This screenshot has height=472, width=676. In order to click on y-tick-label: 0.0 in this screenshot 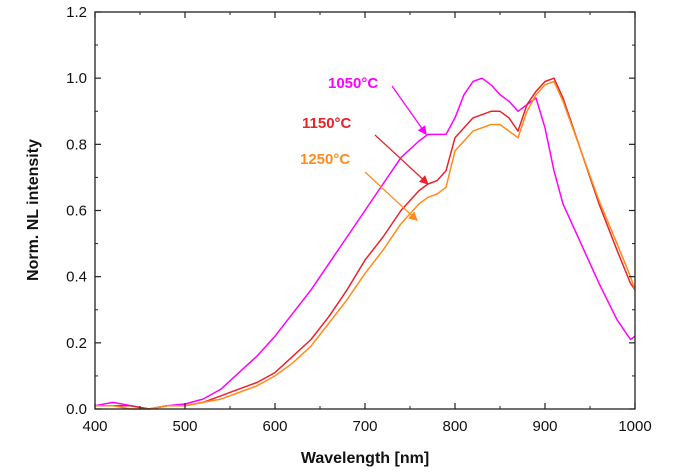, I will do `click(76, 409)`.